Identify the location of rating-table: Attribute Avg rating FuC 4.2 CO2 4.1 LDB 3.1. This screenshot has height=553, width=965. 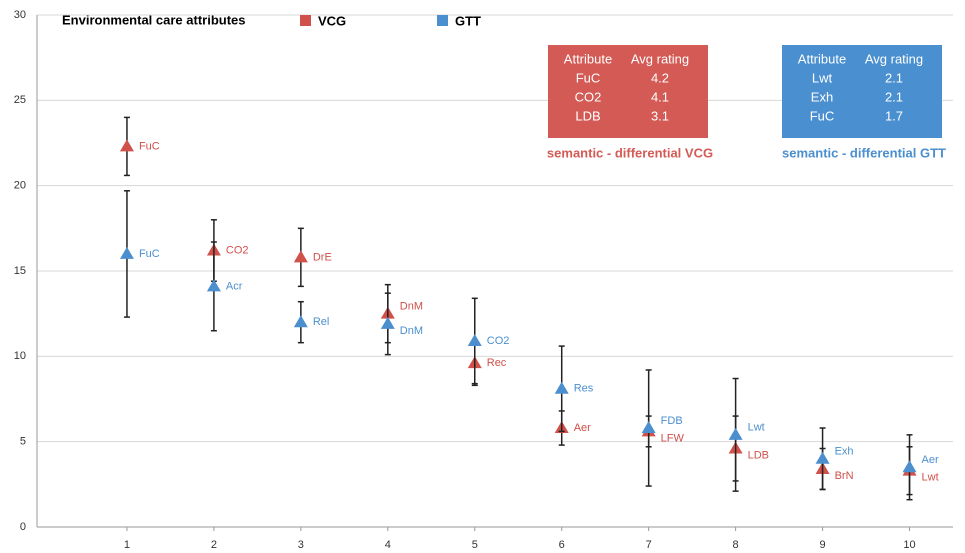
(628, 91).